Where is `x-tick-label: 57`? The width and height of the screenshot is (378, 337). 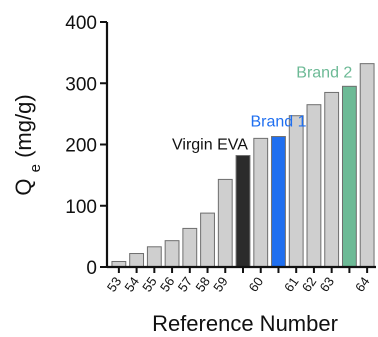
x-tick-label: 57 is located at coordinates (185, 284).